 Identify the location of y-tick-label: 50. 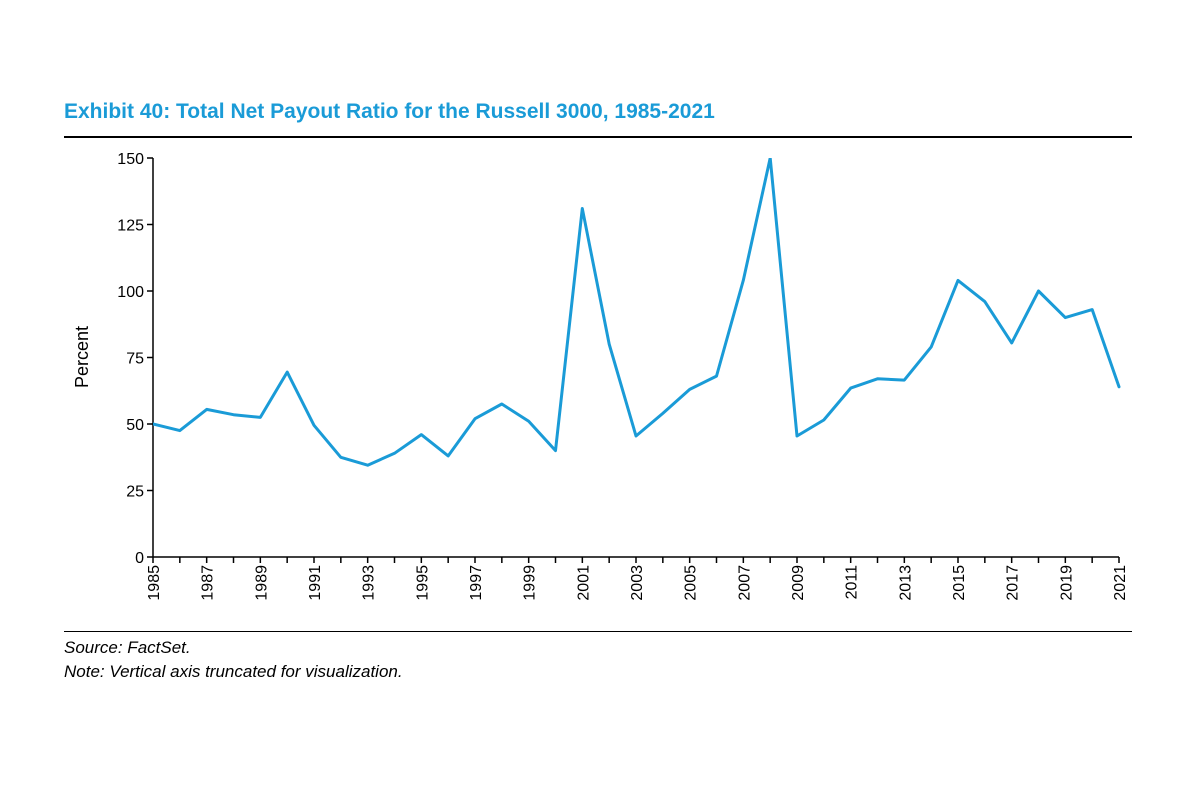
(135, 425).